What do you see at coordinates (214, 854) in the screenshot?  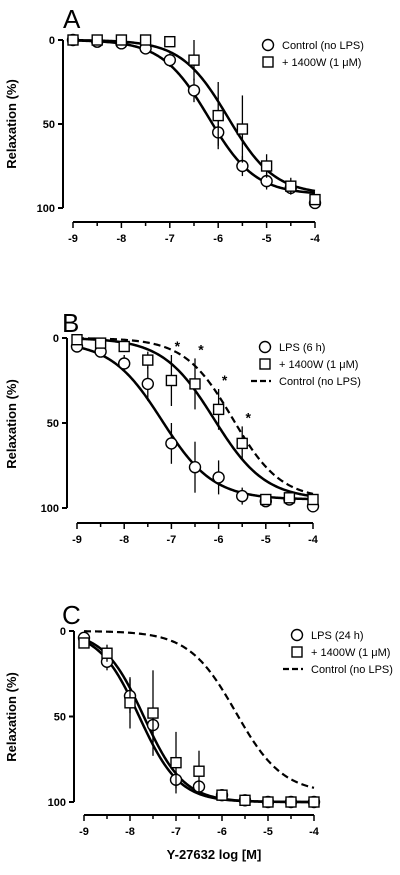 I see `x-axis-label: Y-27632 log [M]` at bounding box center [214, 854].